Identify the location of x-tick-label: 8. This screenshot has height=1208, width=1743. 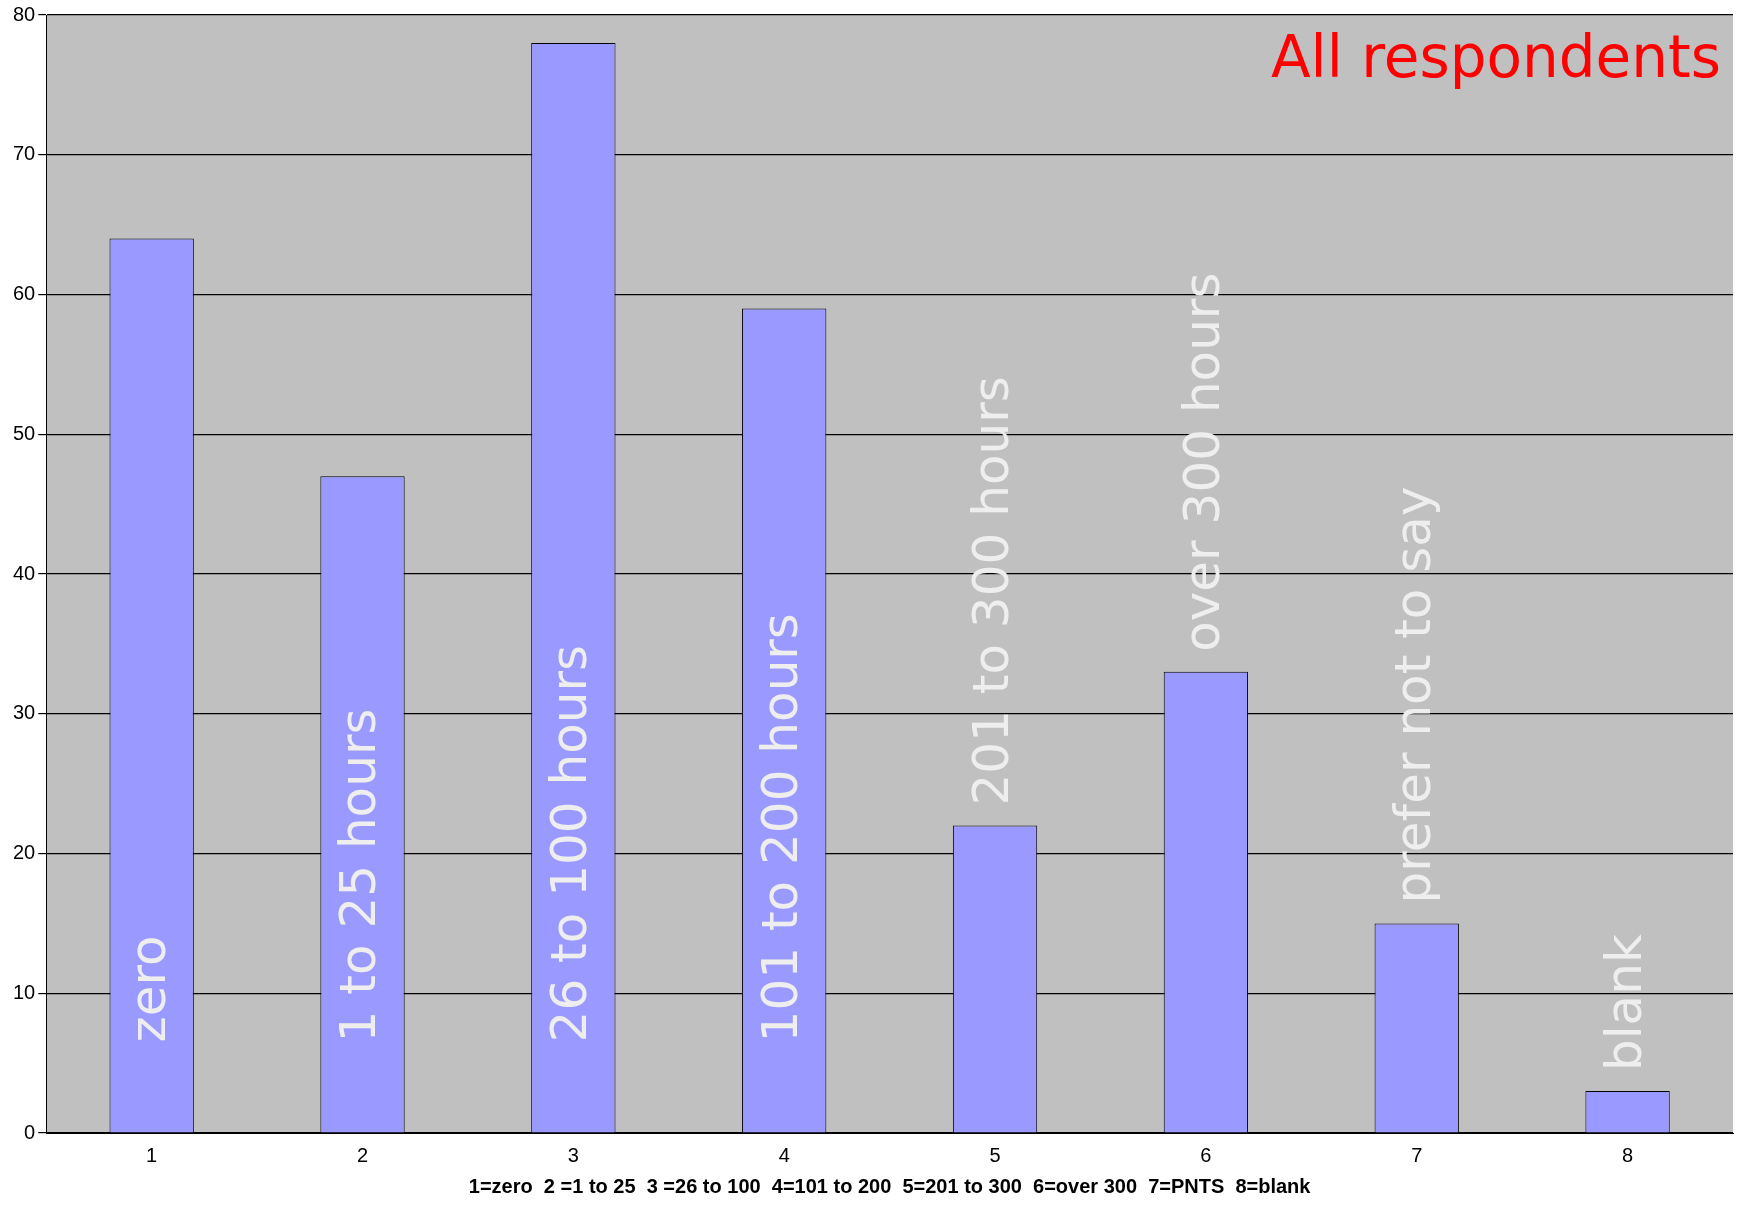
(1628, 1154).